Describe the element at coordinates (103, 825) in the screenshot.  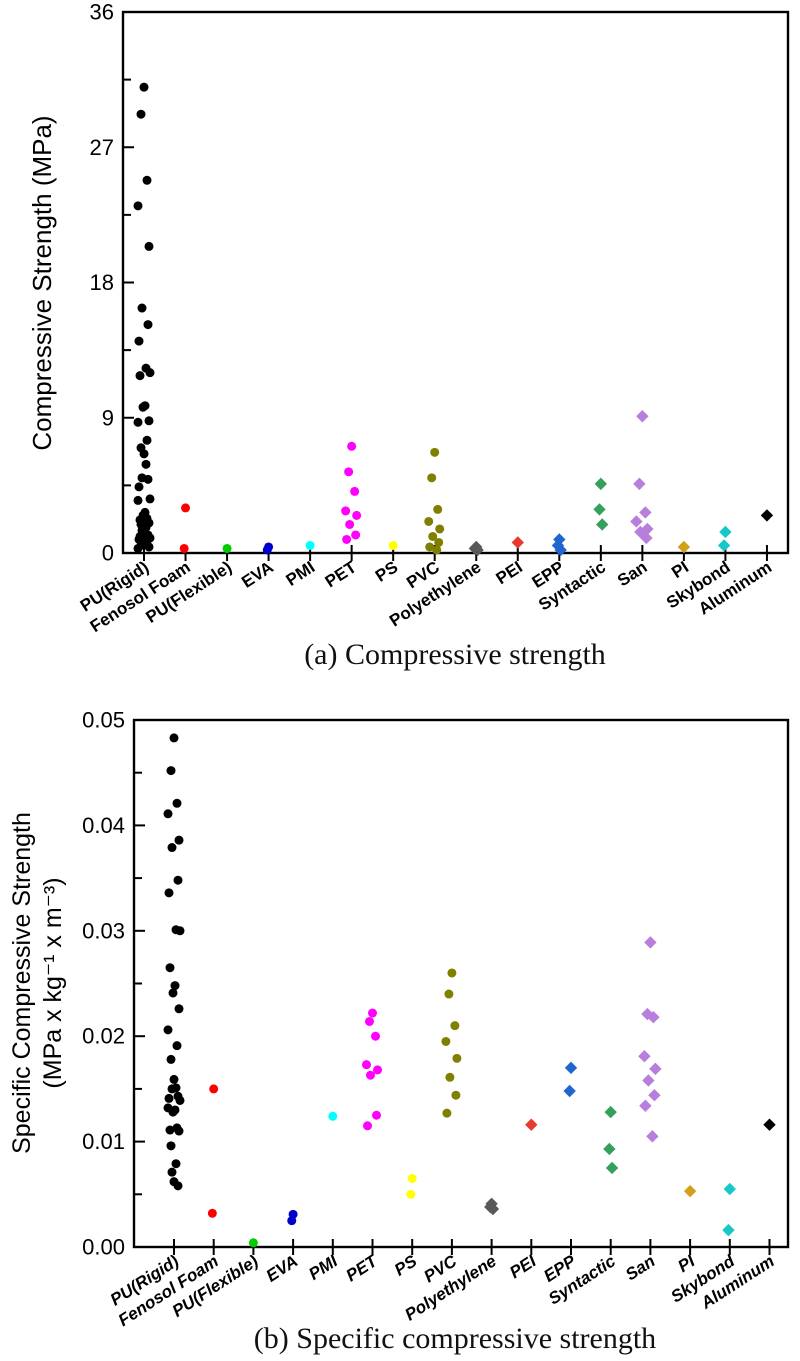
I see `y-tick-label: 0.04` at that location.